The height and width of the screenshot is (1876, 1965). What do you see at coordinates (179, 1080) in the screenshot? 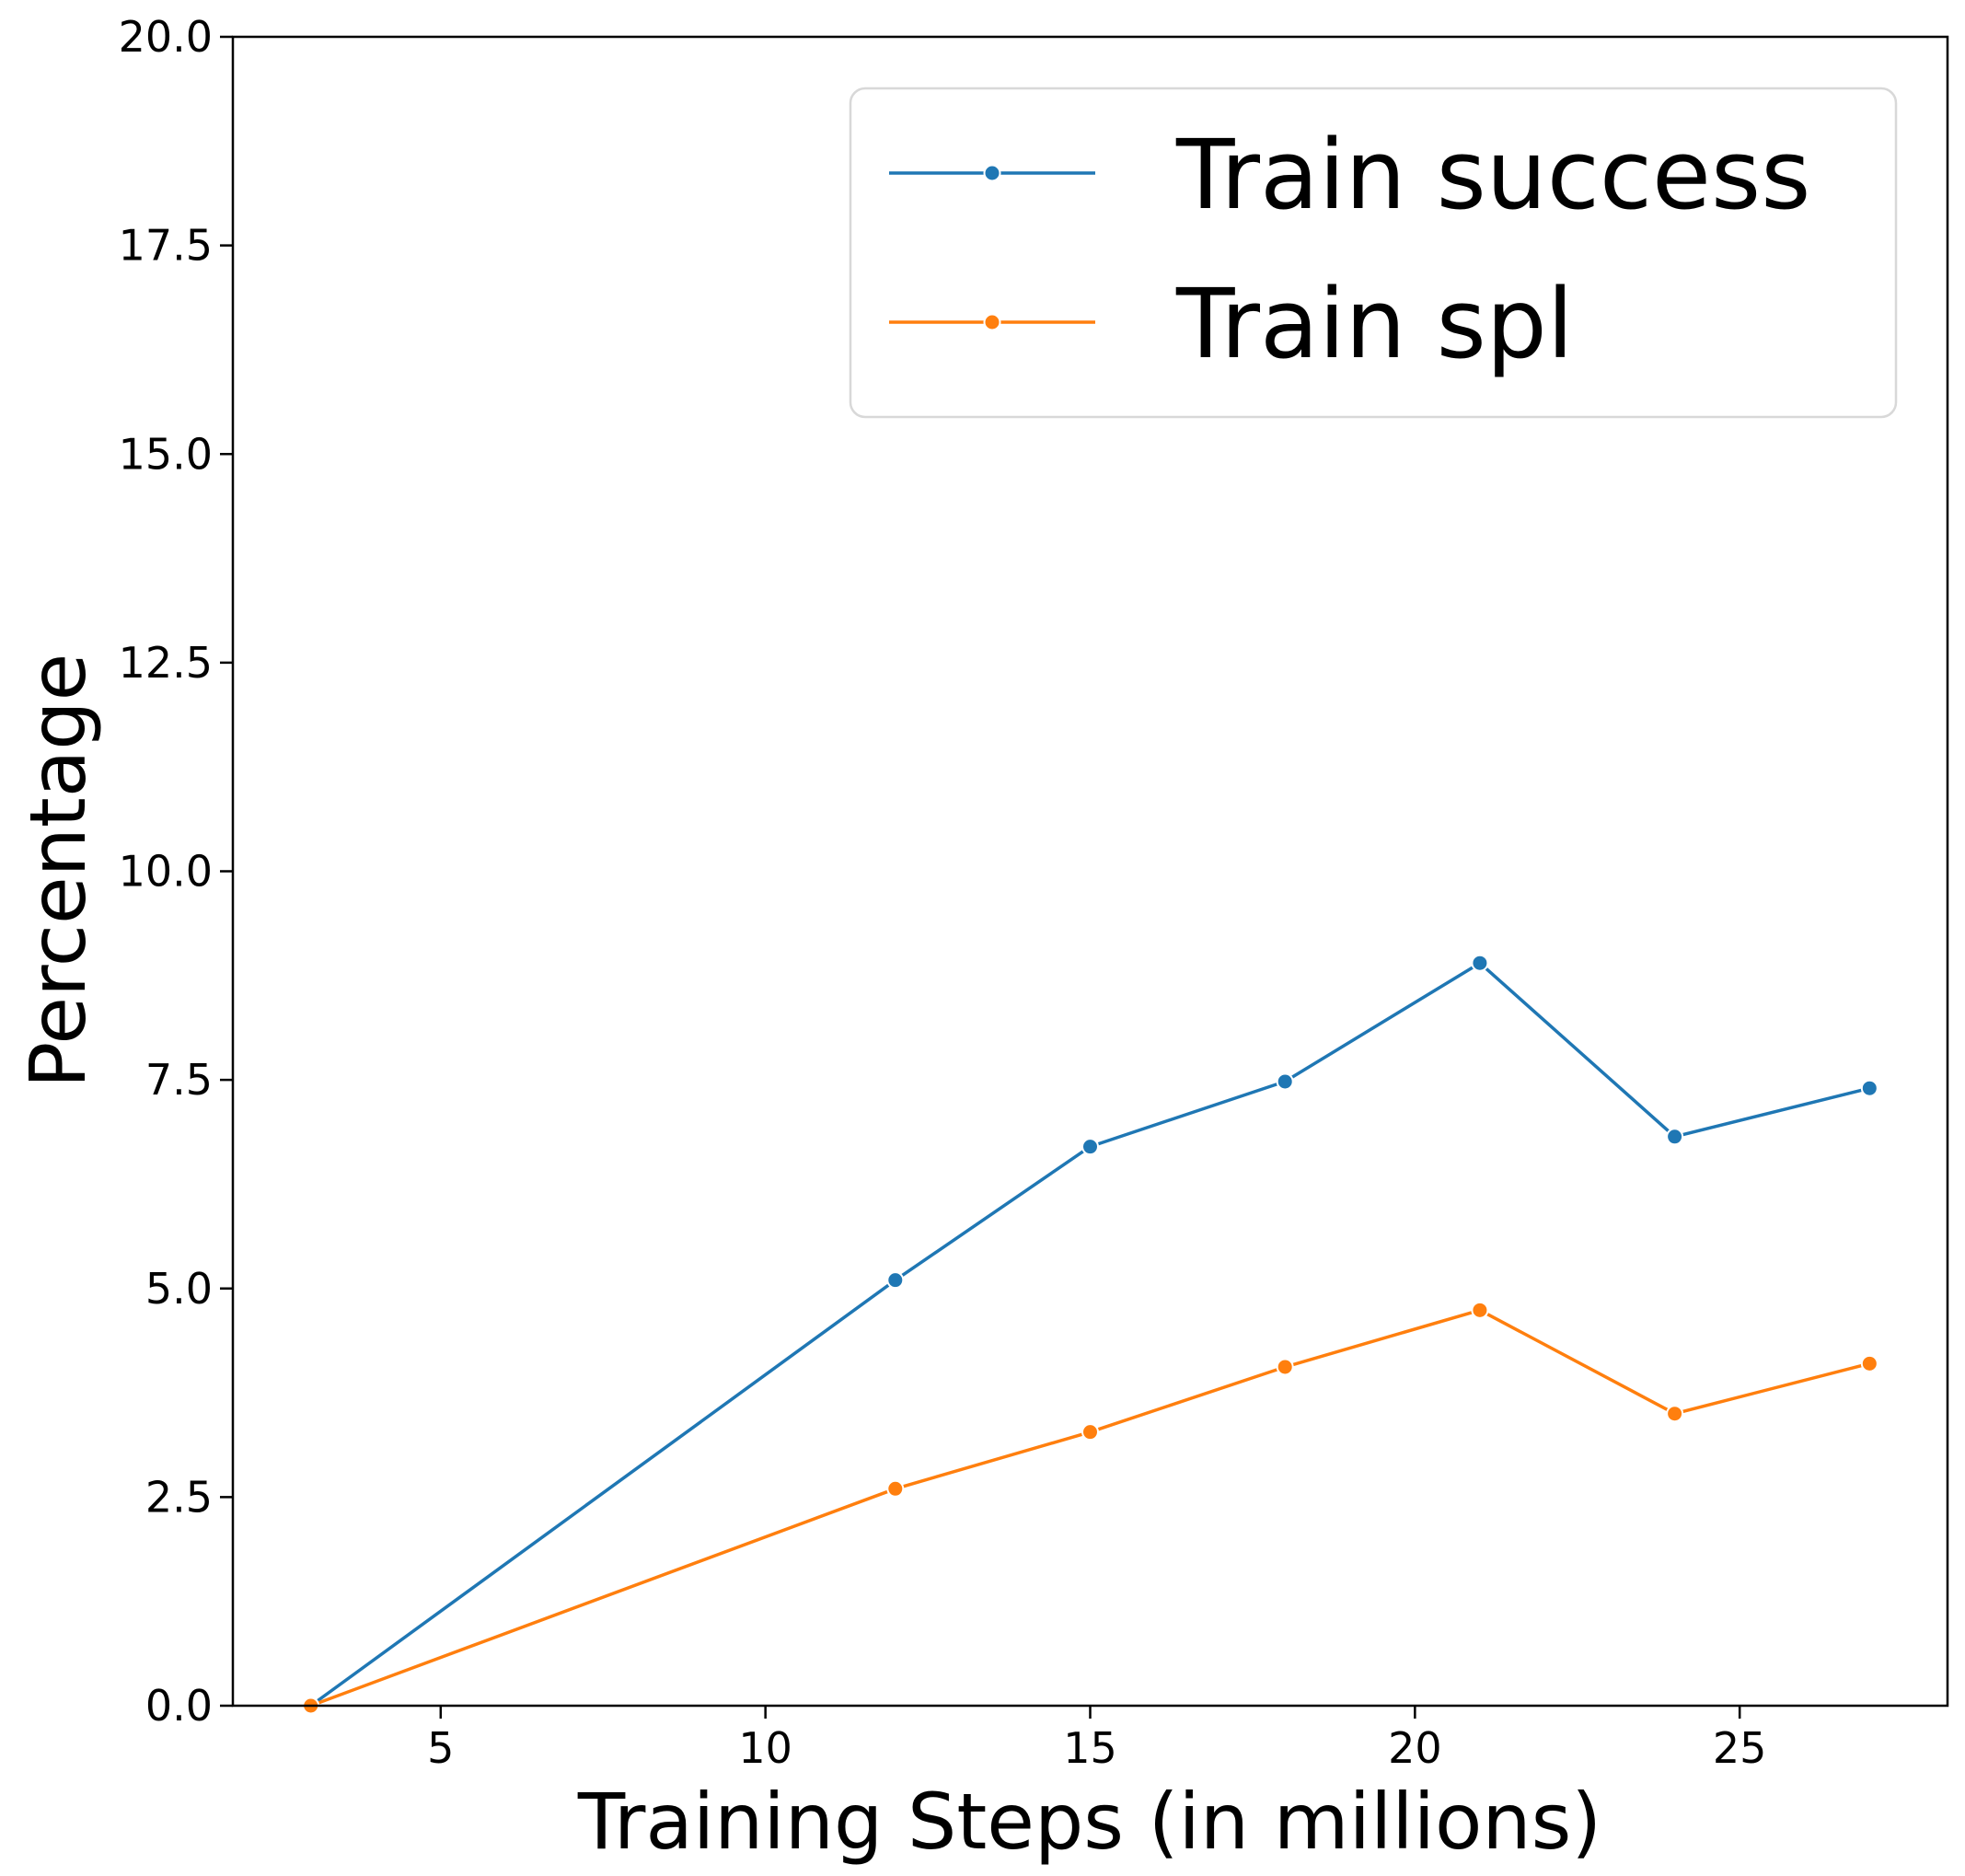
I see `y-tick-label: 7.5` at bounding box center [179, 1080].